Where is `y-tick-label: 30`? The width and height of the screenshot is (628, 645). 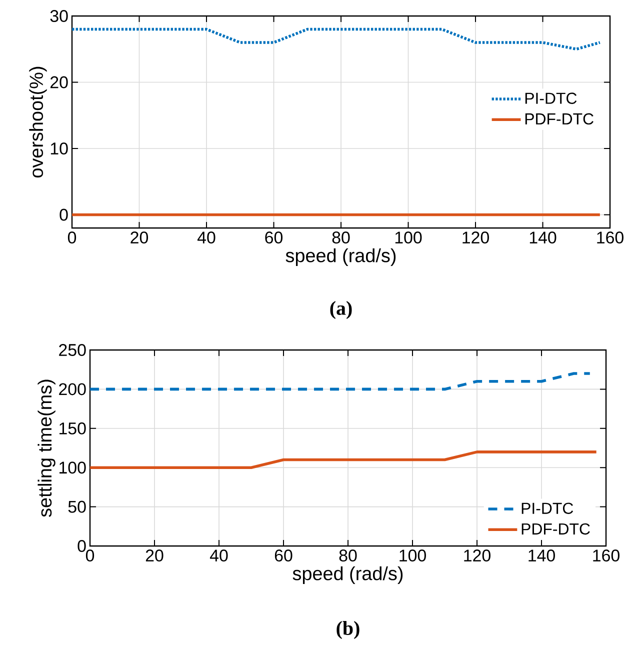
y-tick-label: 30 is located at coordinates (59, 16).